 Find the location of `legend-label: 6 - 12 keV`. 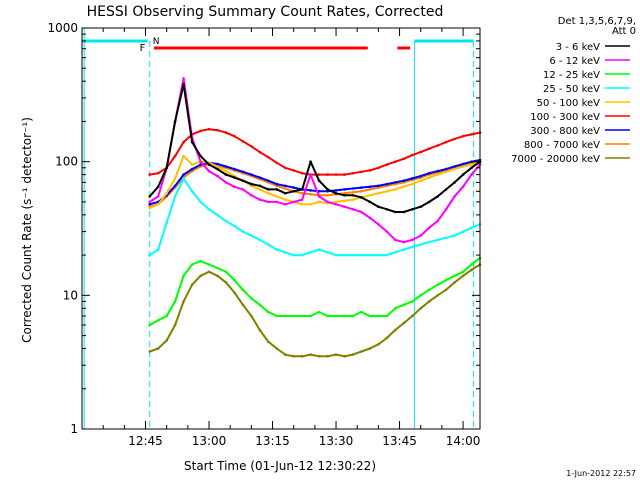

legend-label: 6 - 12 keV is located at coordinates (574, 61).